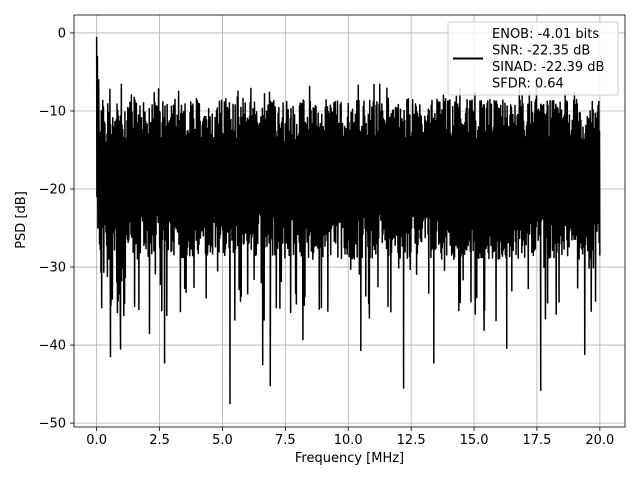  I want to click on legend-snr: SNR: -22.35 dB, so click(541, 51).